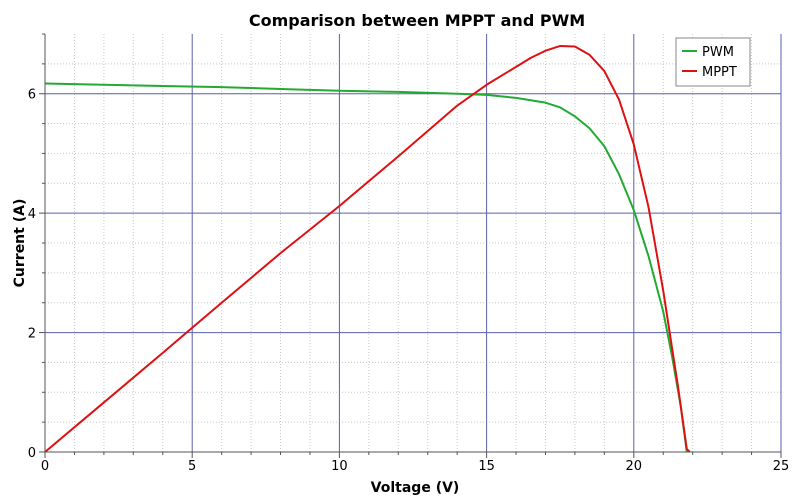  What do you see at coordinates (718, 52) in the screenshot?
I see `legend-label-pwm: PWM` at bounding box center [718, 52].